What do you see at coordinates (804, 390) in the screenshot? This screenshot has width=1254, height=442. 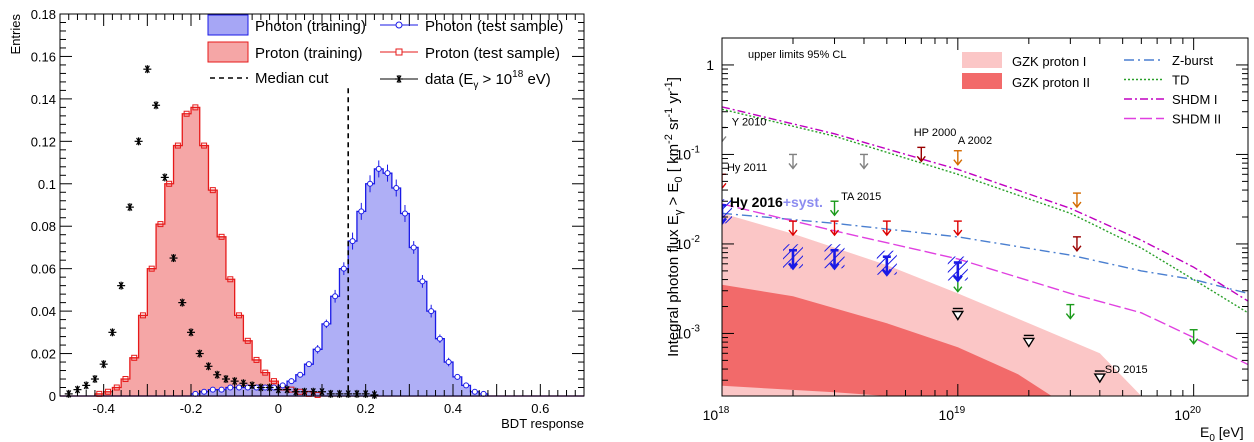 I see `gzk-proton-1-band-lower` at bounding box center [804, 390].